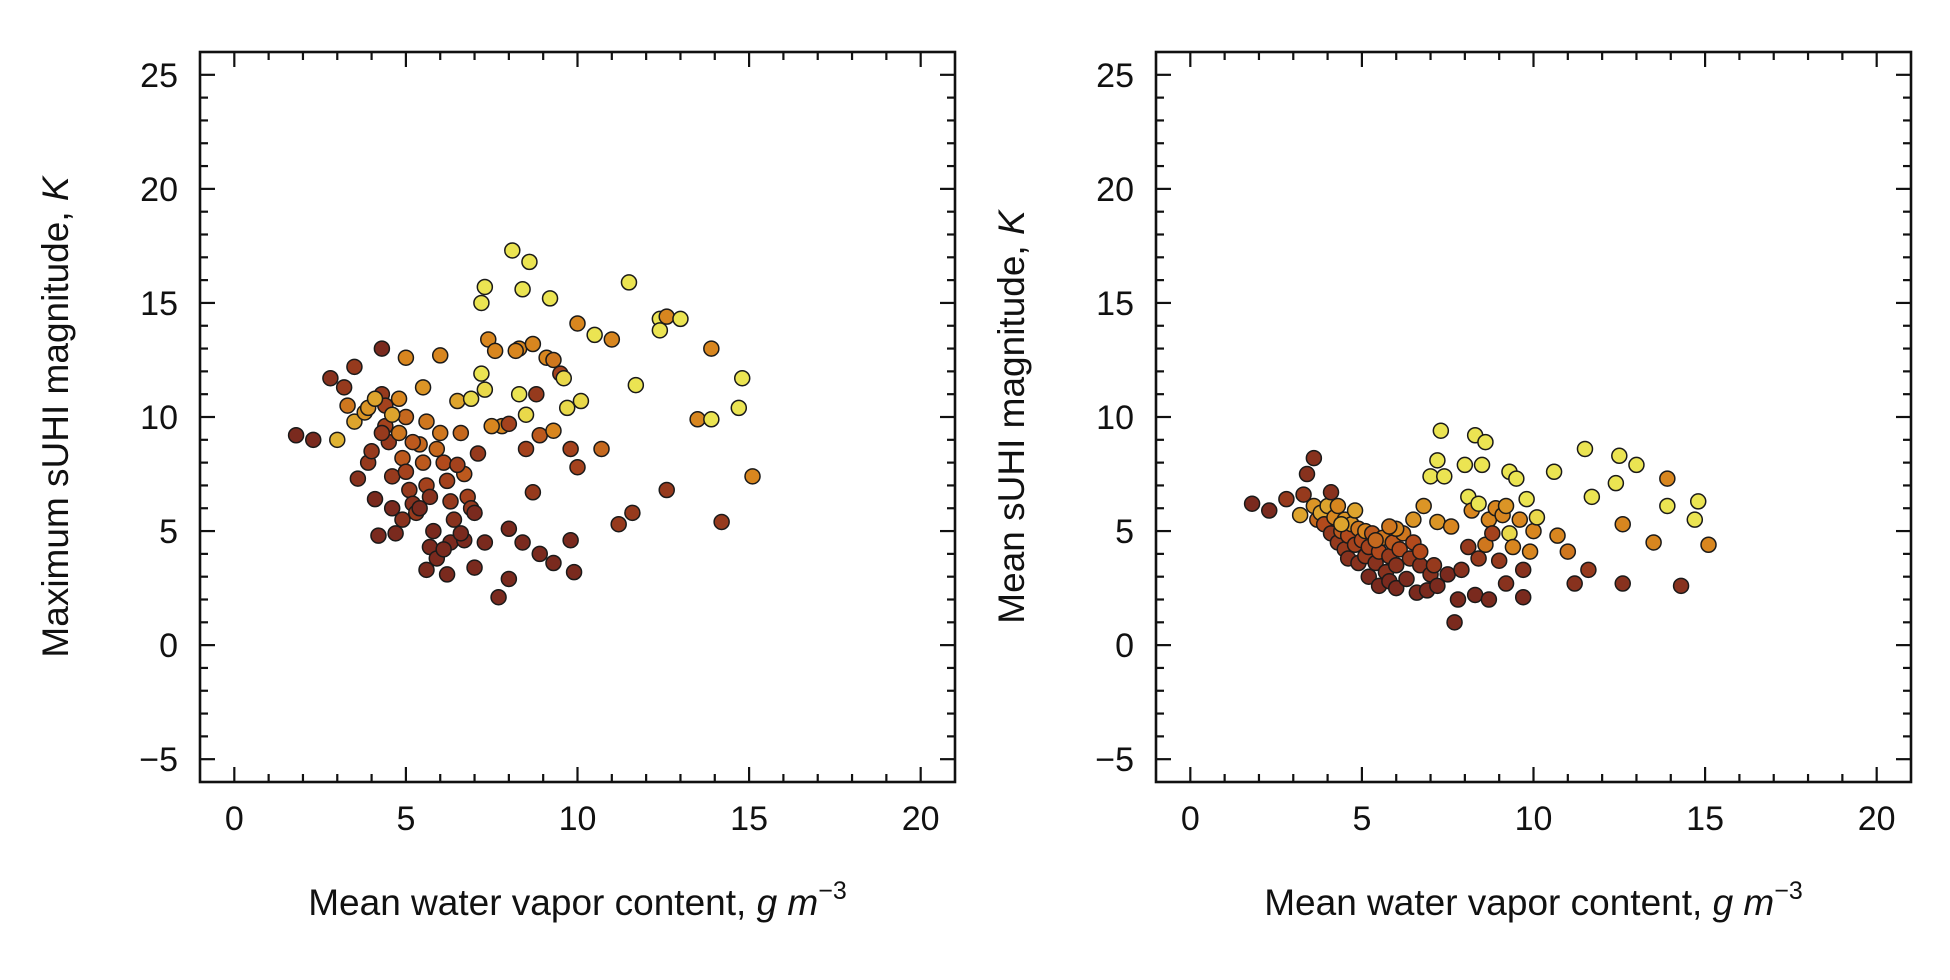  Describe the element at coordinates (1705, 819) in the screenshot. I see `x-tick-label: 15` at that location.